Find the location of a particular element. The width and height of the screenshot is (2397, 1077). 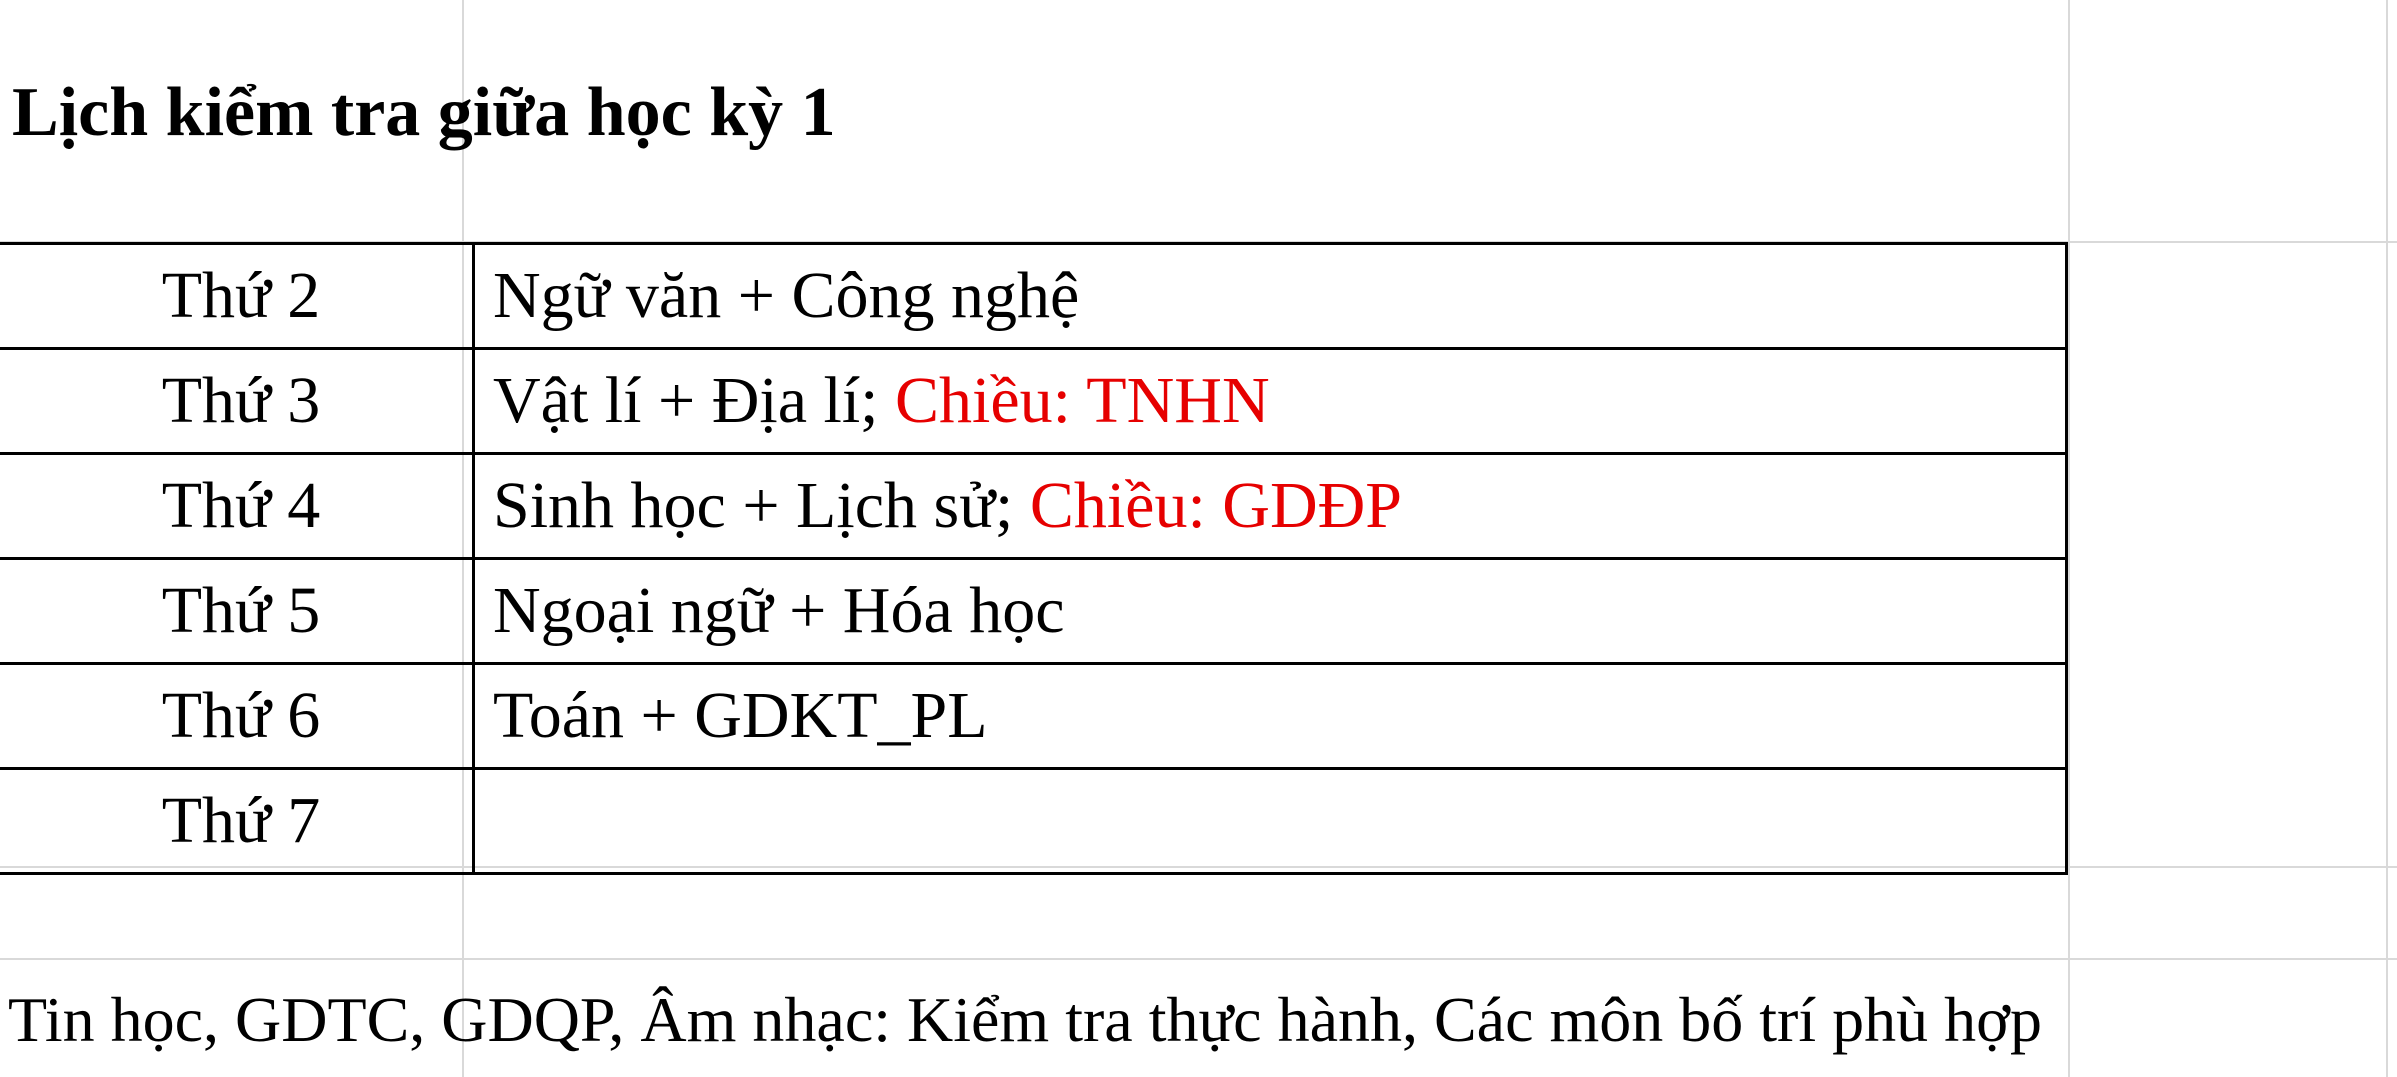

table-row: Thứ 3 Vật lí + Địa lí; Chiều: TNHN is located at coordinates (1034, 401).